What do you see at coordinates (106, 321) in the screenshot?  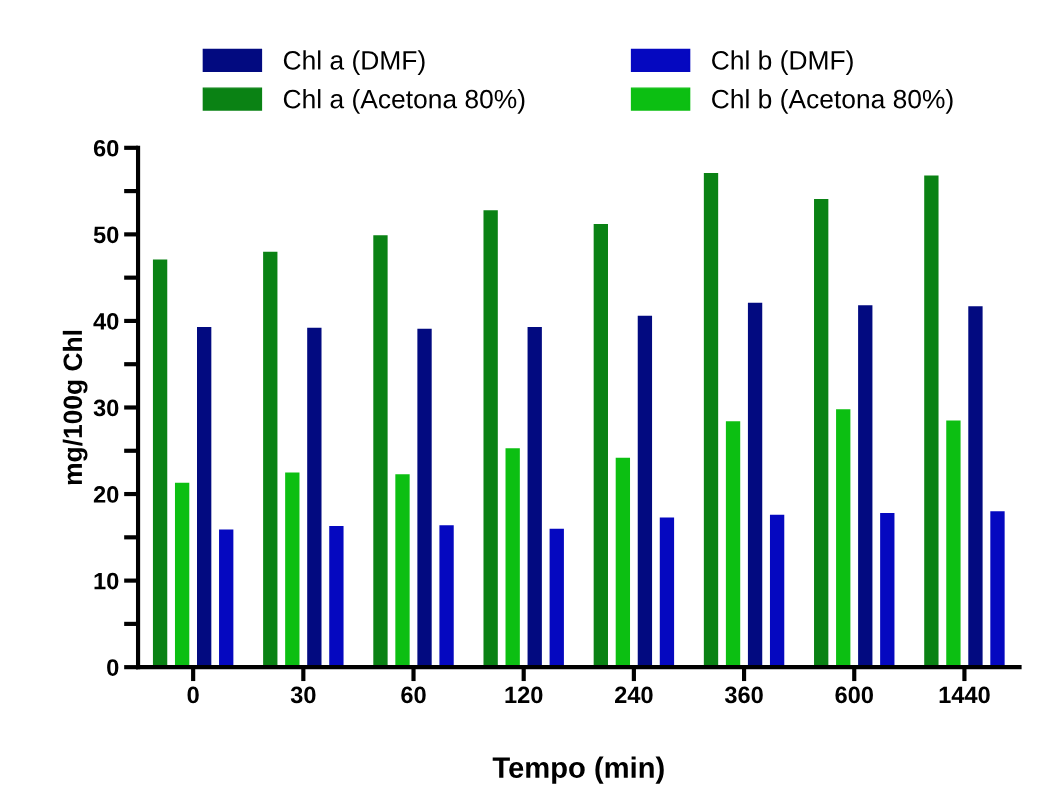 I see `y-tick-label: 40` at bounding box center [106, 321].